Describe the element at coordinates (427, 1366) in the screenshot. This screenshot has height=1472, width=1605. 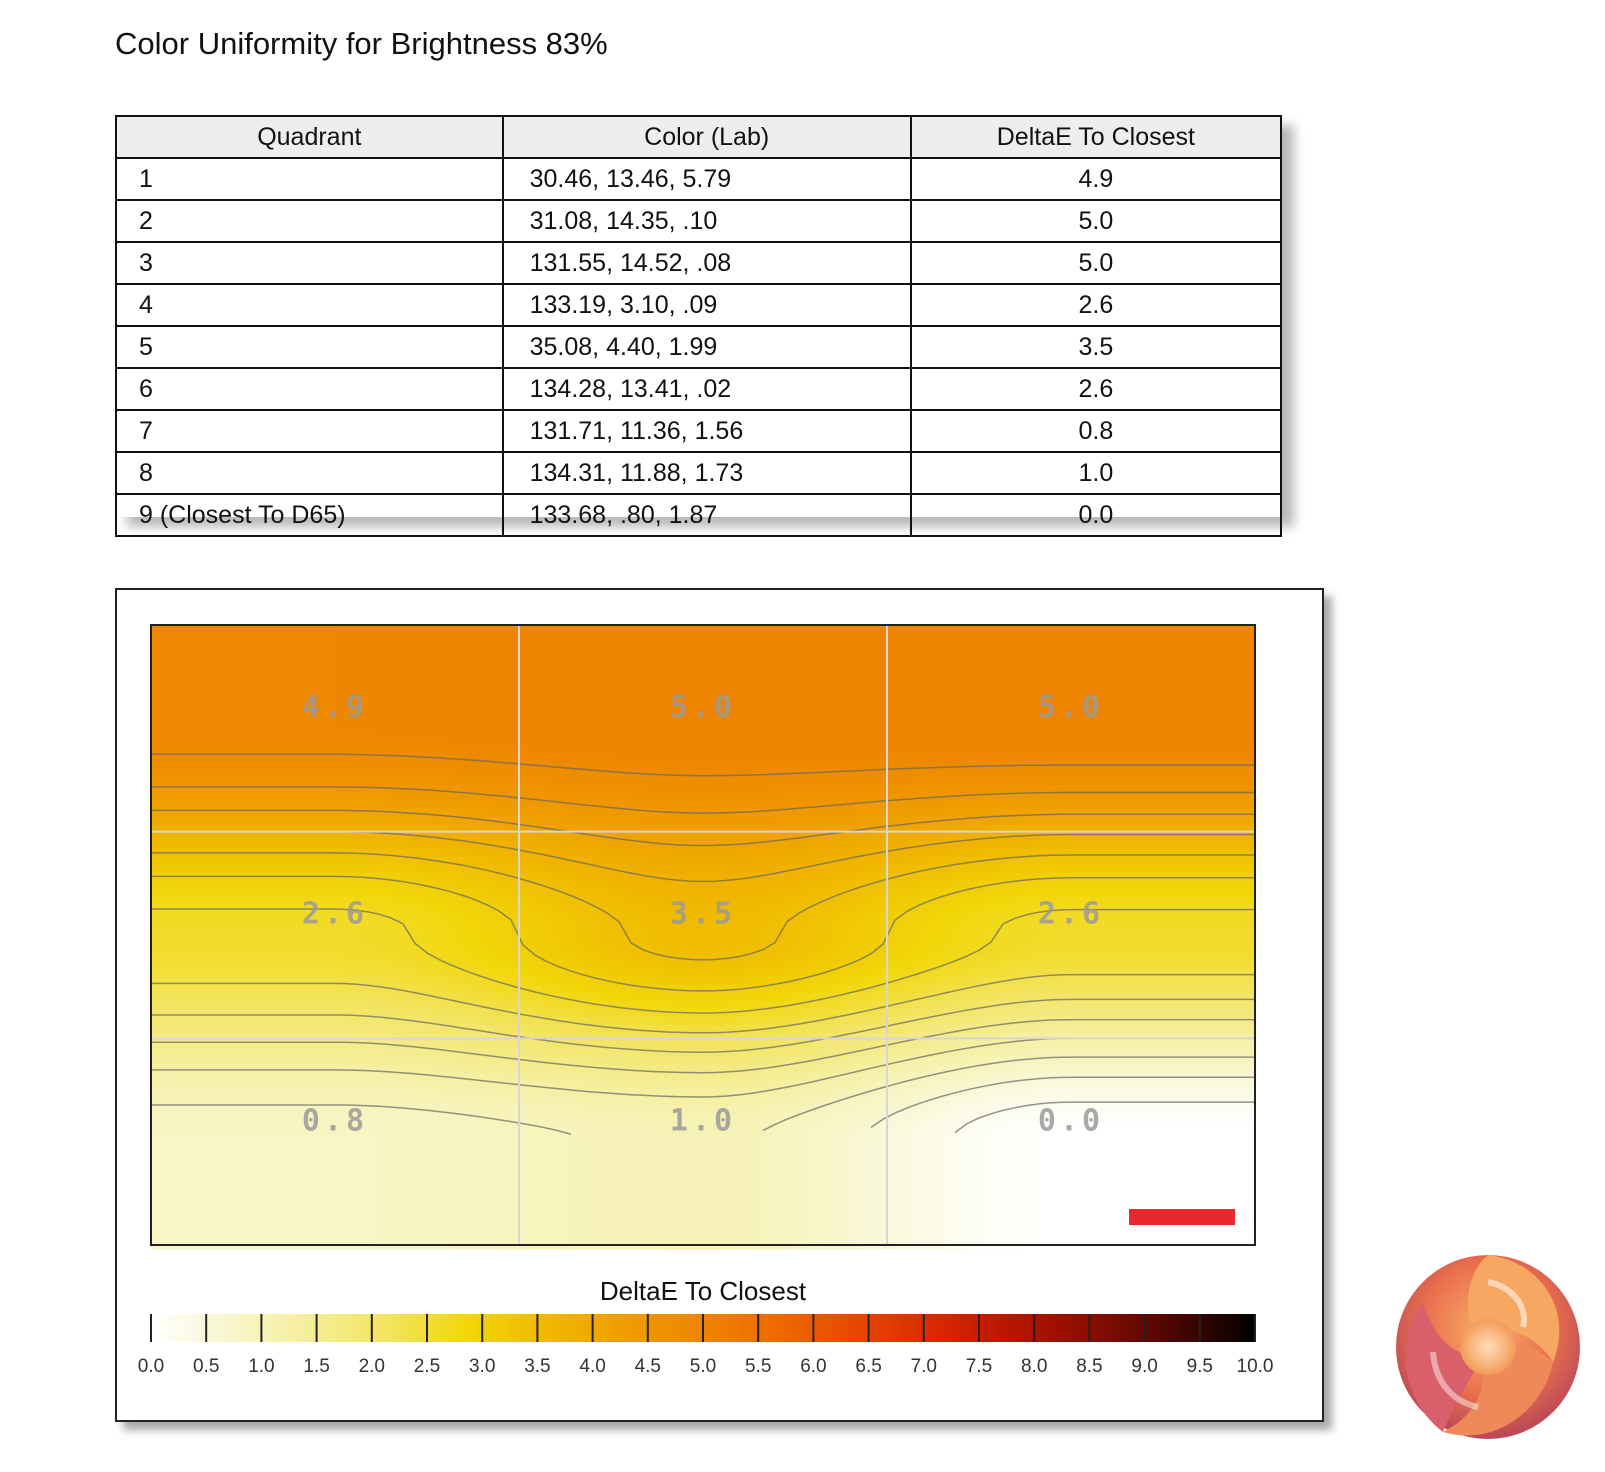
I see `colorbar-tick-label: 2.5` at that location.